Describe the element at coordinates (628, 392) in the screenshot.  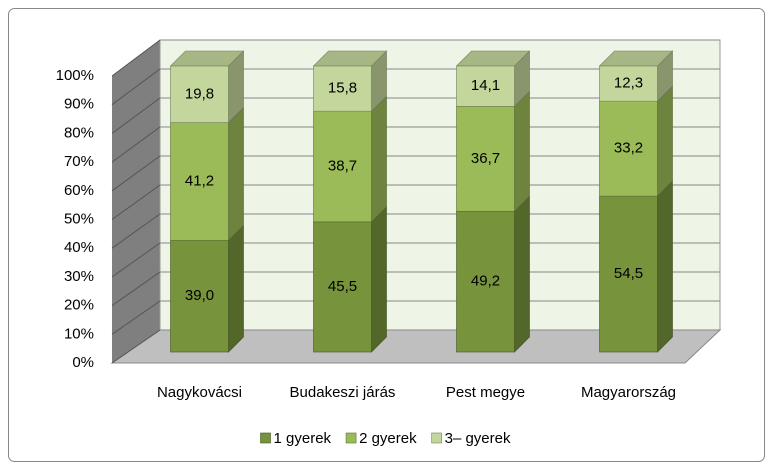
I see `x-tick-label: Magyarország` at that location.